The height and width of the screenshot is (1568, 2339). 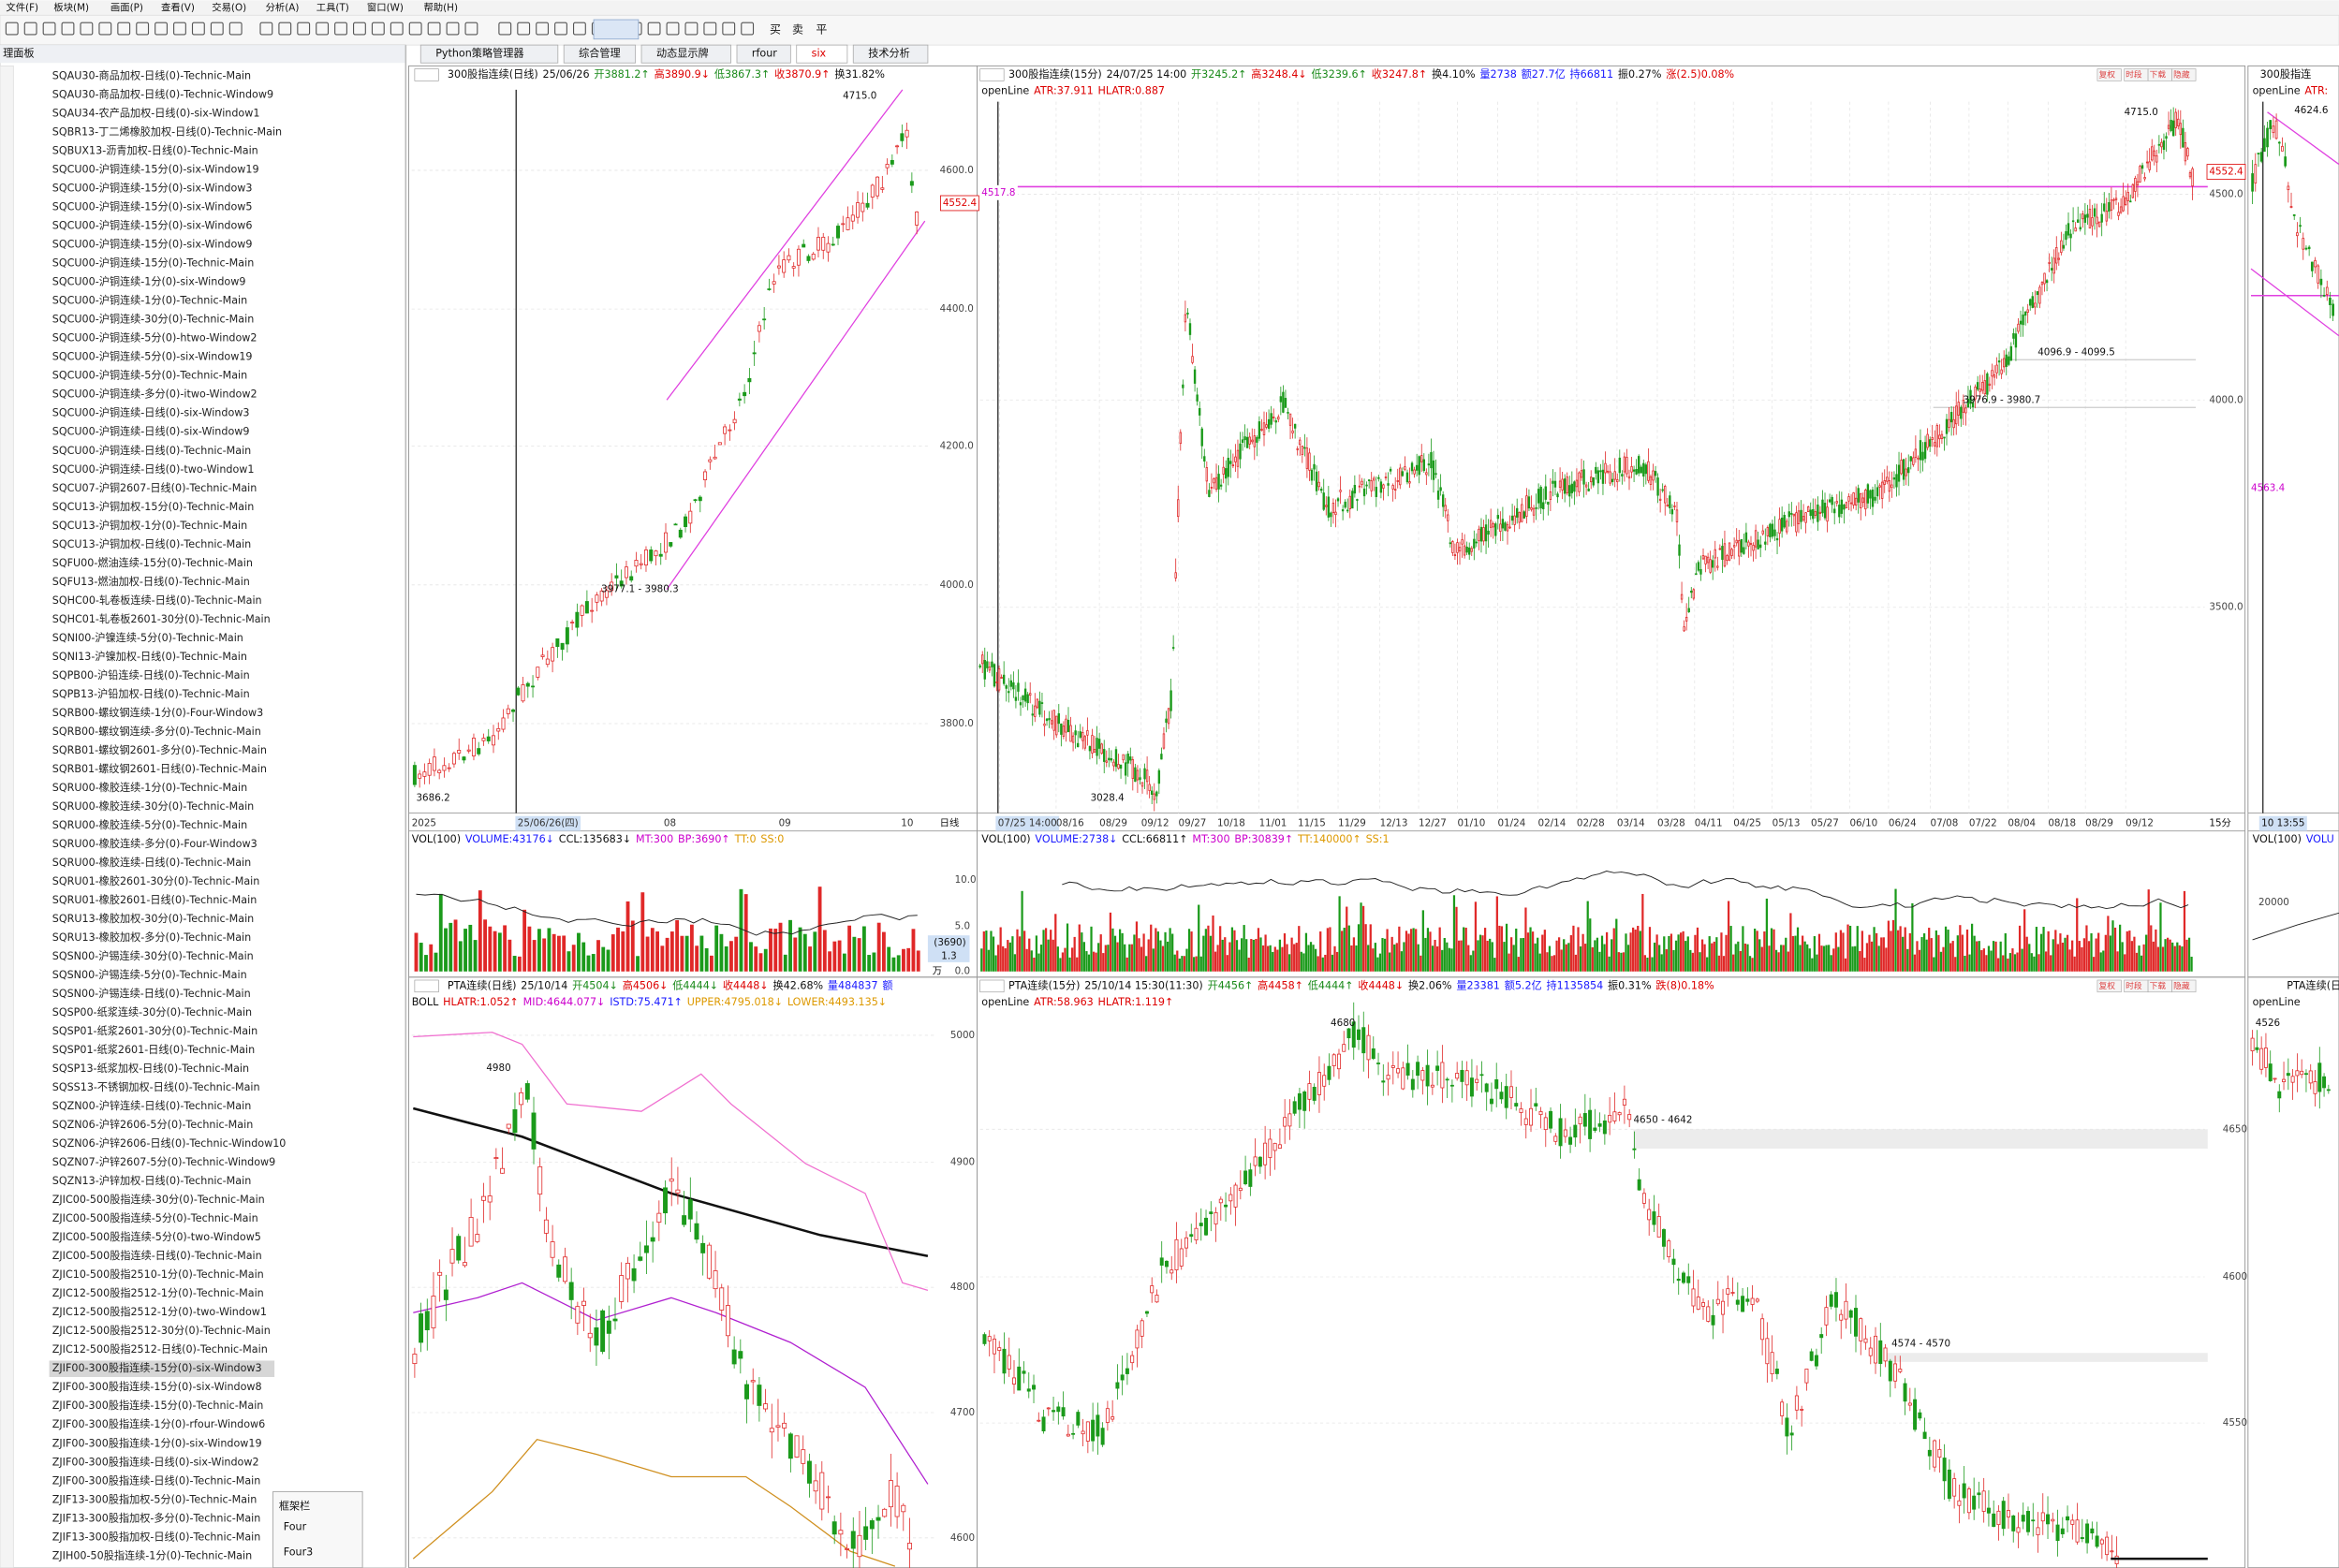 I want to click on list-item: ZJIF00-300股指连续-15分(0)-six-Window3, so click(x=157, y=1368).